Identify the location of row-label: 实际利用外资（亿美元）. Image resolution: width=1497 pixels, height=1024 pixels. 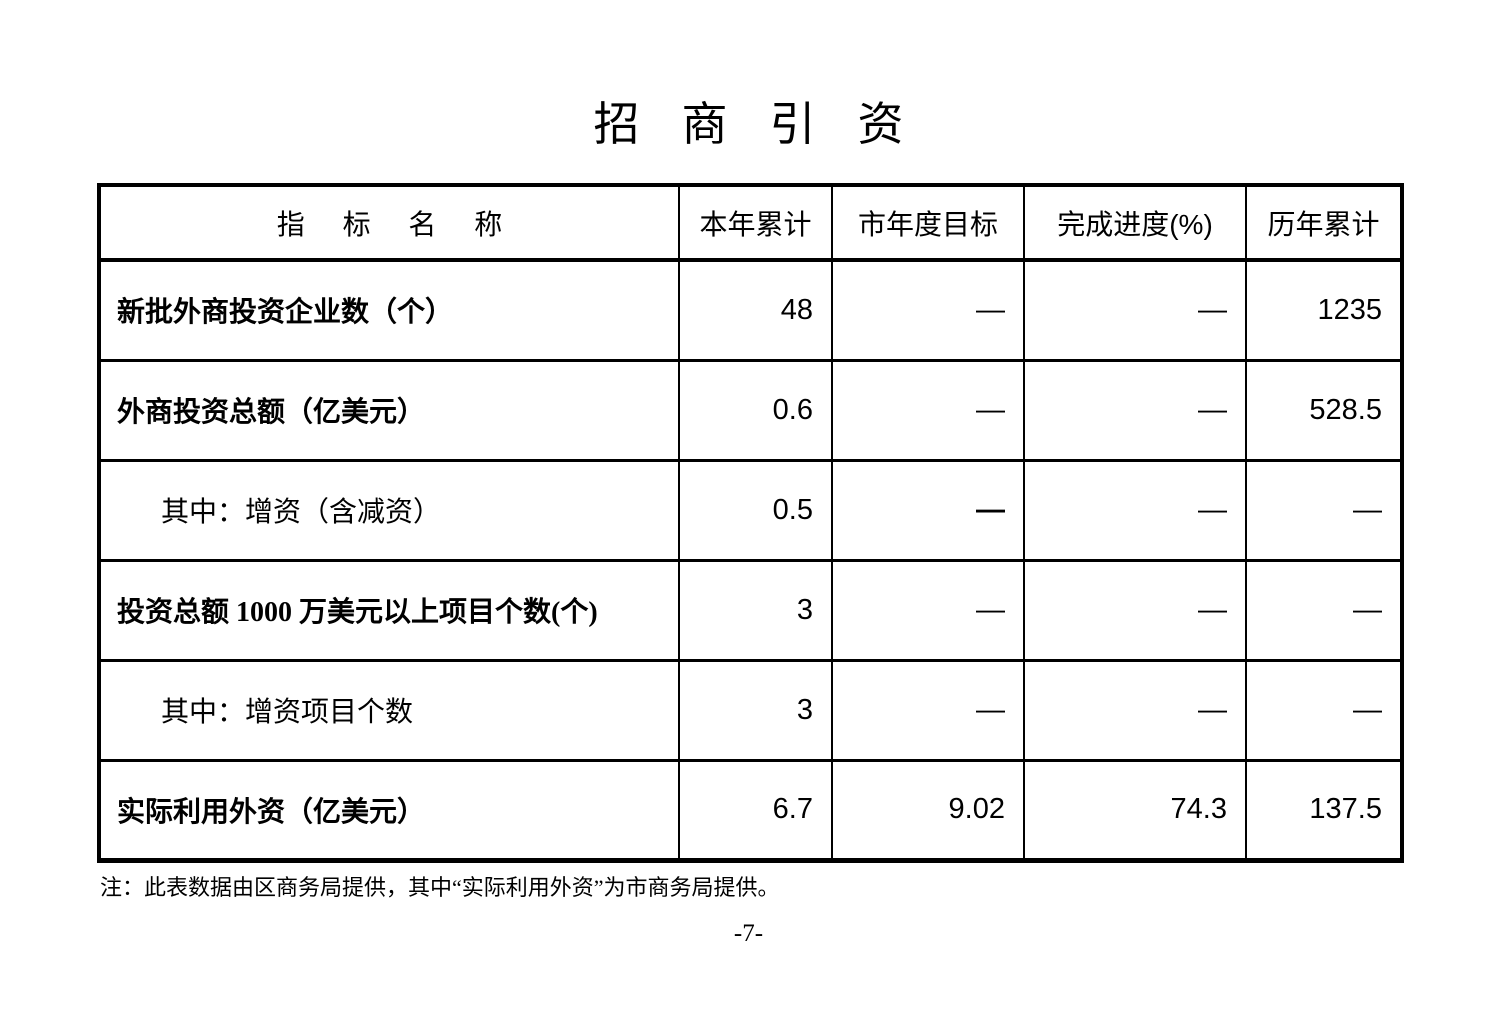
(388, 810).